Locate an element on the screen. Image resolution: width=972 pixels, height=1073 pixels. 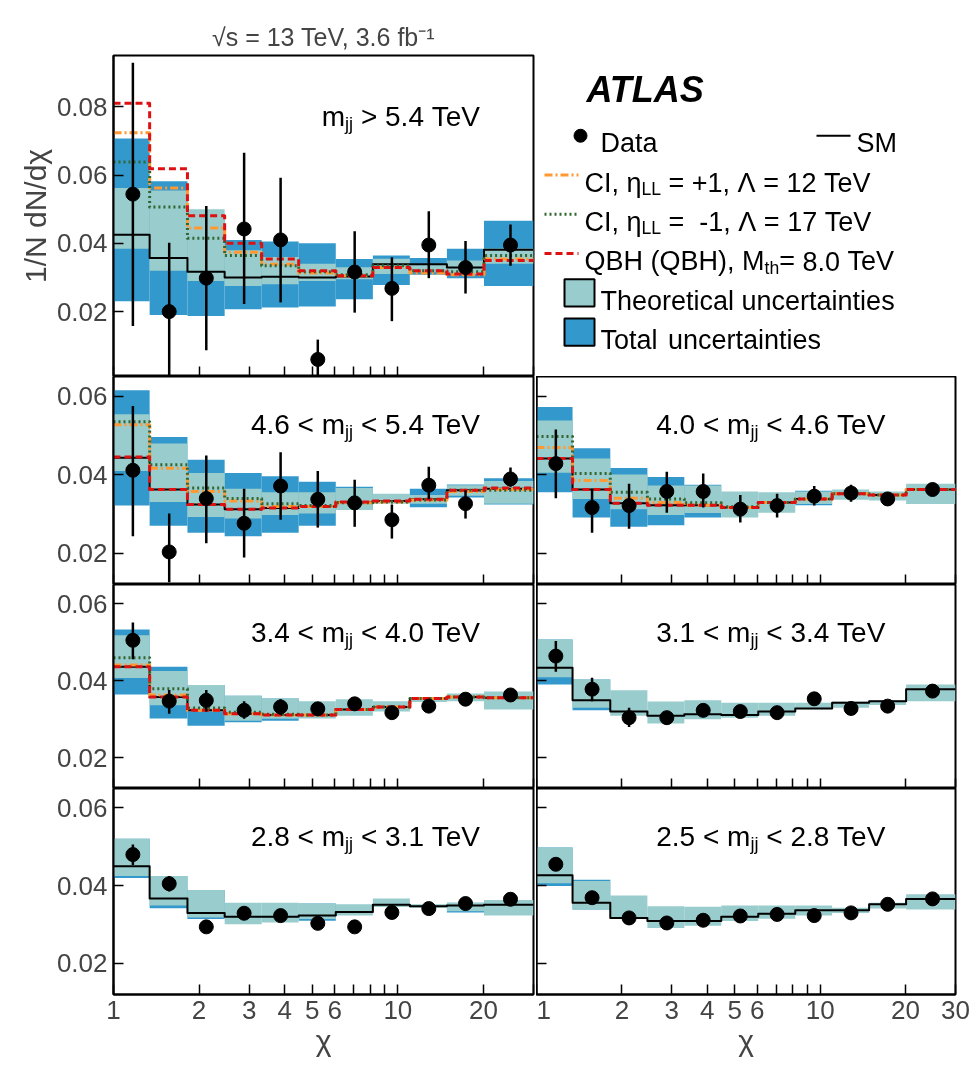
x-tick-label: 30 is located at coordinates (955, 1009).